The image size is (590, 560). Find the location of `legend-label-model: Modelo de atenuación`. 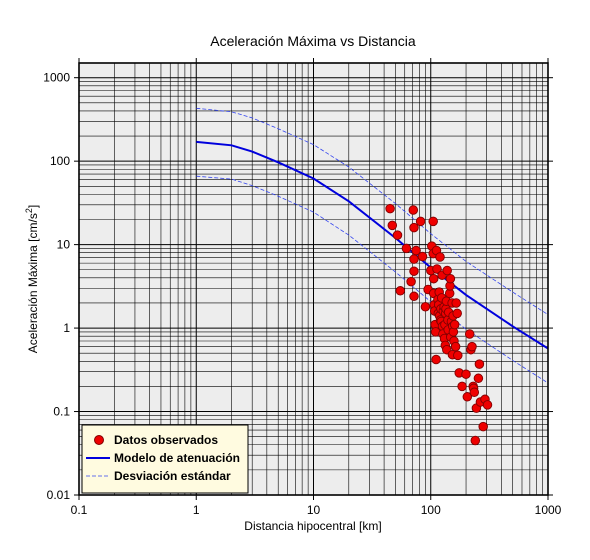

legend-label-model: Modelo de atenuación is located at coordinates (177, 458).